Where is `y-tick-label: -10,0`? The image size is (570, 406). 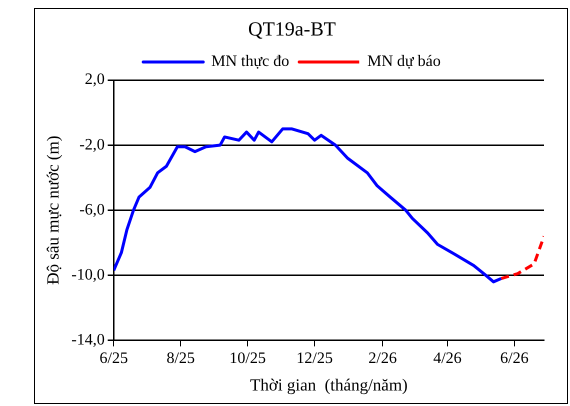 y-tick-label: -10,0 is located at coordinates (88, 275).